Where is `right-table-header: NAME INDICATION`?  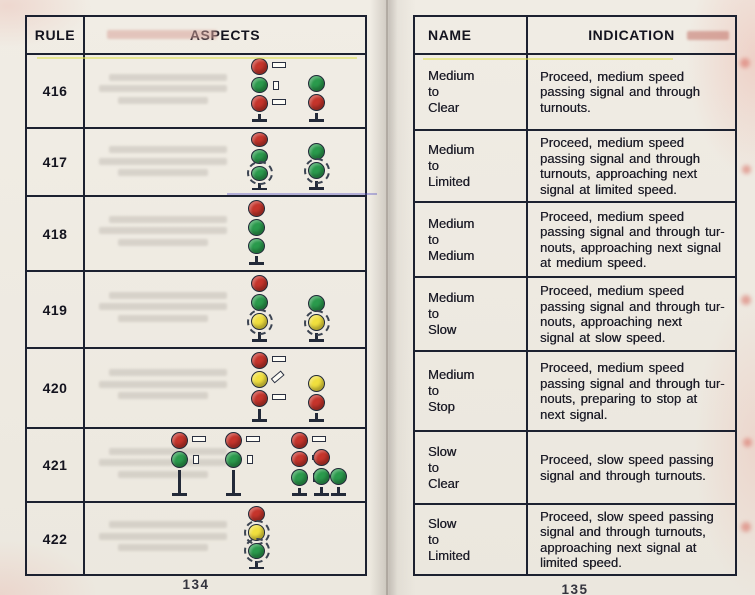
right-table-header: NAME INDICATION is located at coordinates (575, 36).